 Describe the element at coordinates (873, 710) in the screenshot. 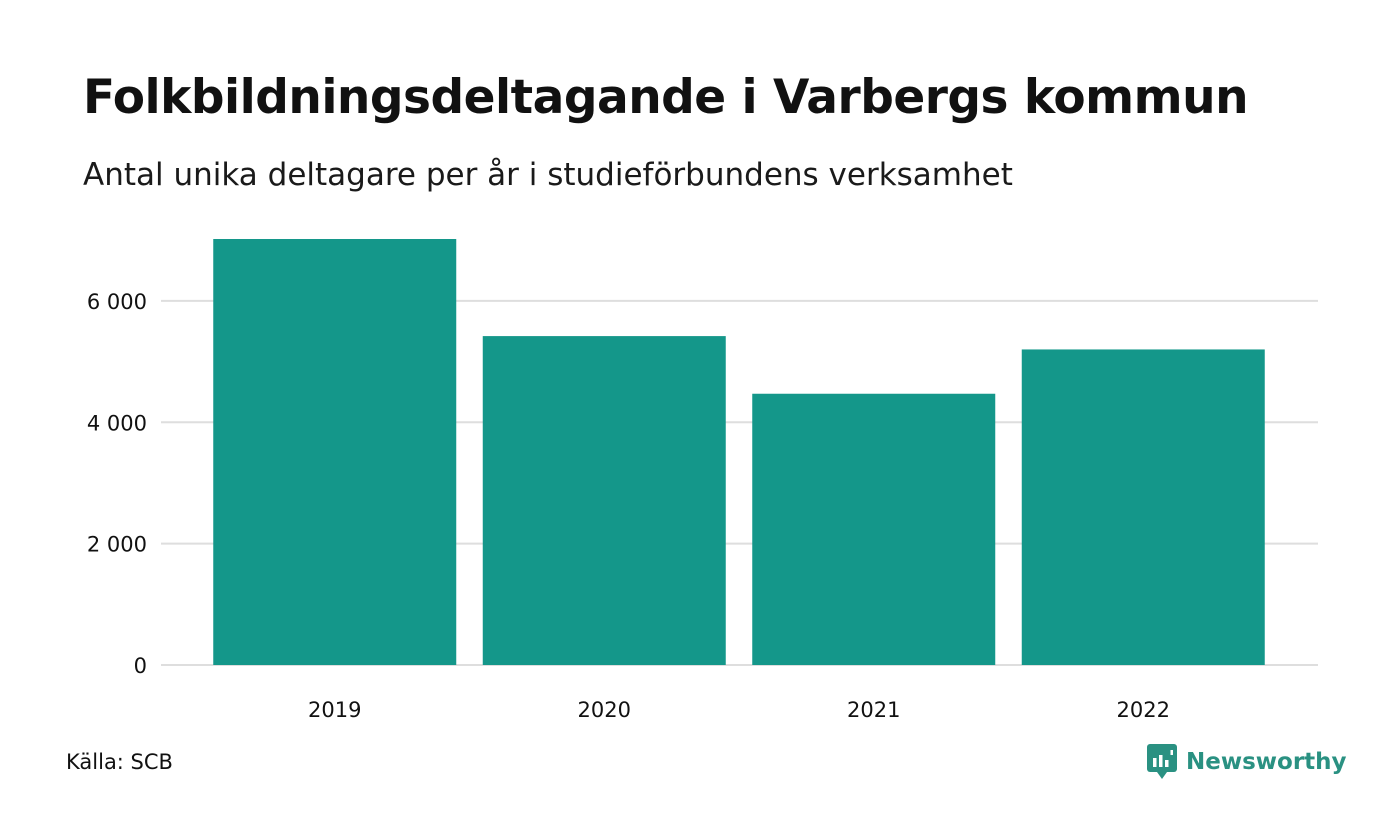

I see `x-tick-label: 2021` at that location.